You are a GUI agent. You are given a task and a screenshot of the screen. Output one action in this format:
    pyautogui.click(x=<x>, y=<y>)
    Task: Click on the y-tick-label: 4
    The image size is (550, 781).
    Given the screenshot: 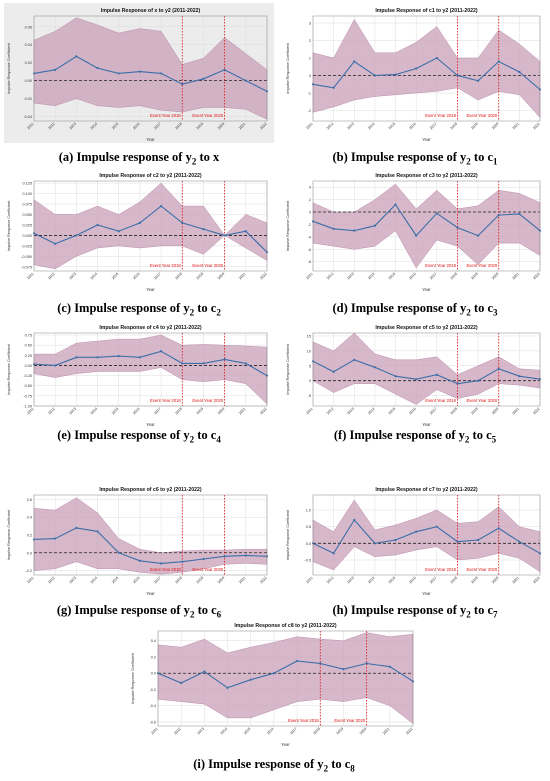 What is the action you would take?
    pyautogui.click(x=310, y=188)
    